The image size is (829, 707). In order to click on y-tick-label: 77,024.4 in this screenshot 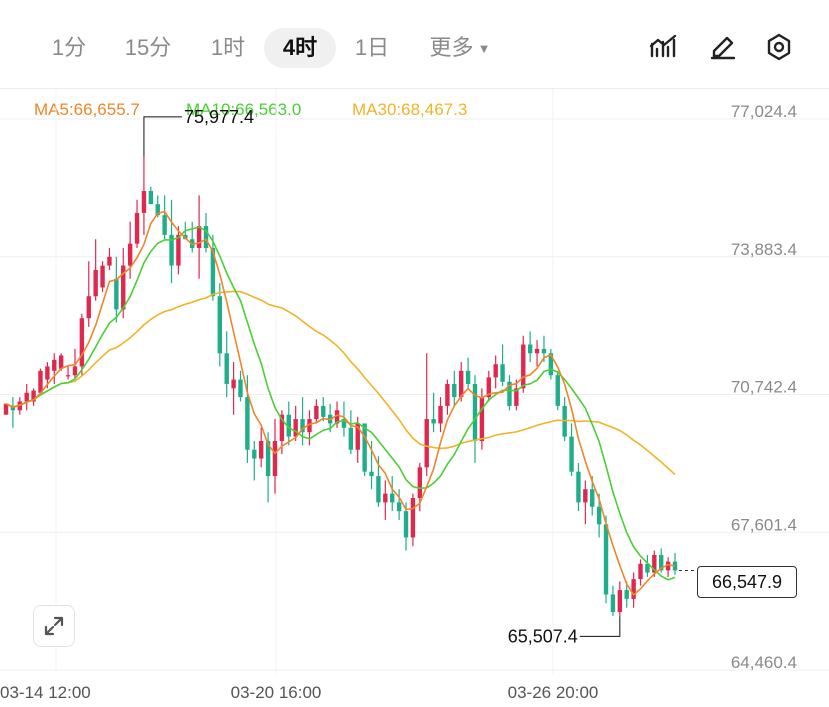, I will do `click(764, 111)`.